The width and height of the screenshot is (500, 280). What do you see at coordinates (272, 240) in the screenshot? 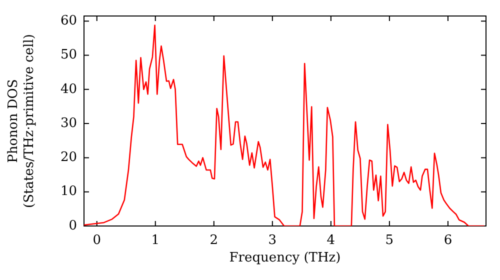
I see `x-tick-label: 3` at bounding box center [272, 240].